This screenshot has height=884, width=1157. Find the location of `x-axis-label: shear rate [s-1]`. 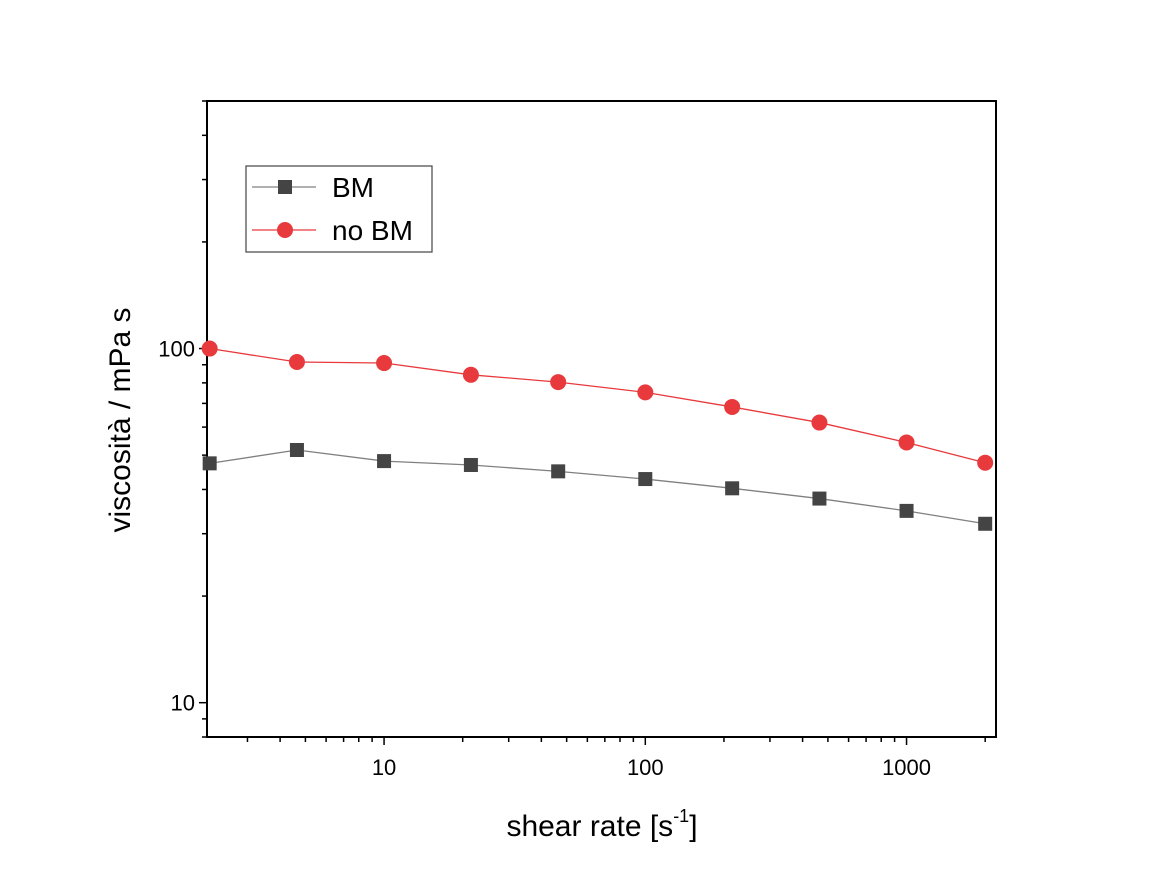

x-axis-label: shear rate [s-1] is located at coordinates (601, 824).